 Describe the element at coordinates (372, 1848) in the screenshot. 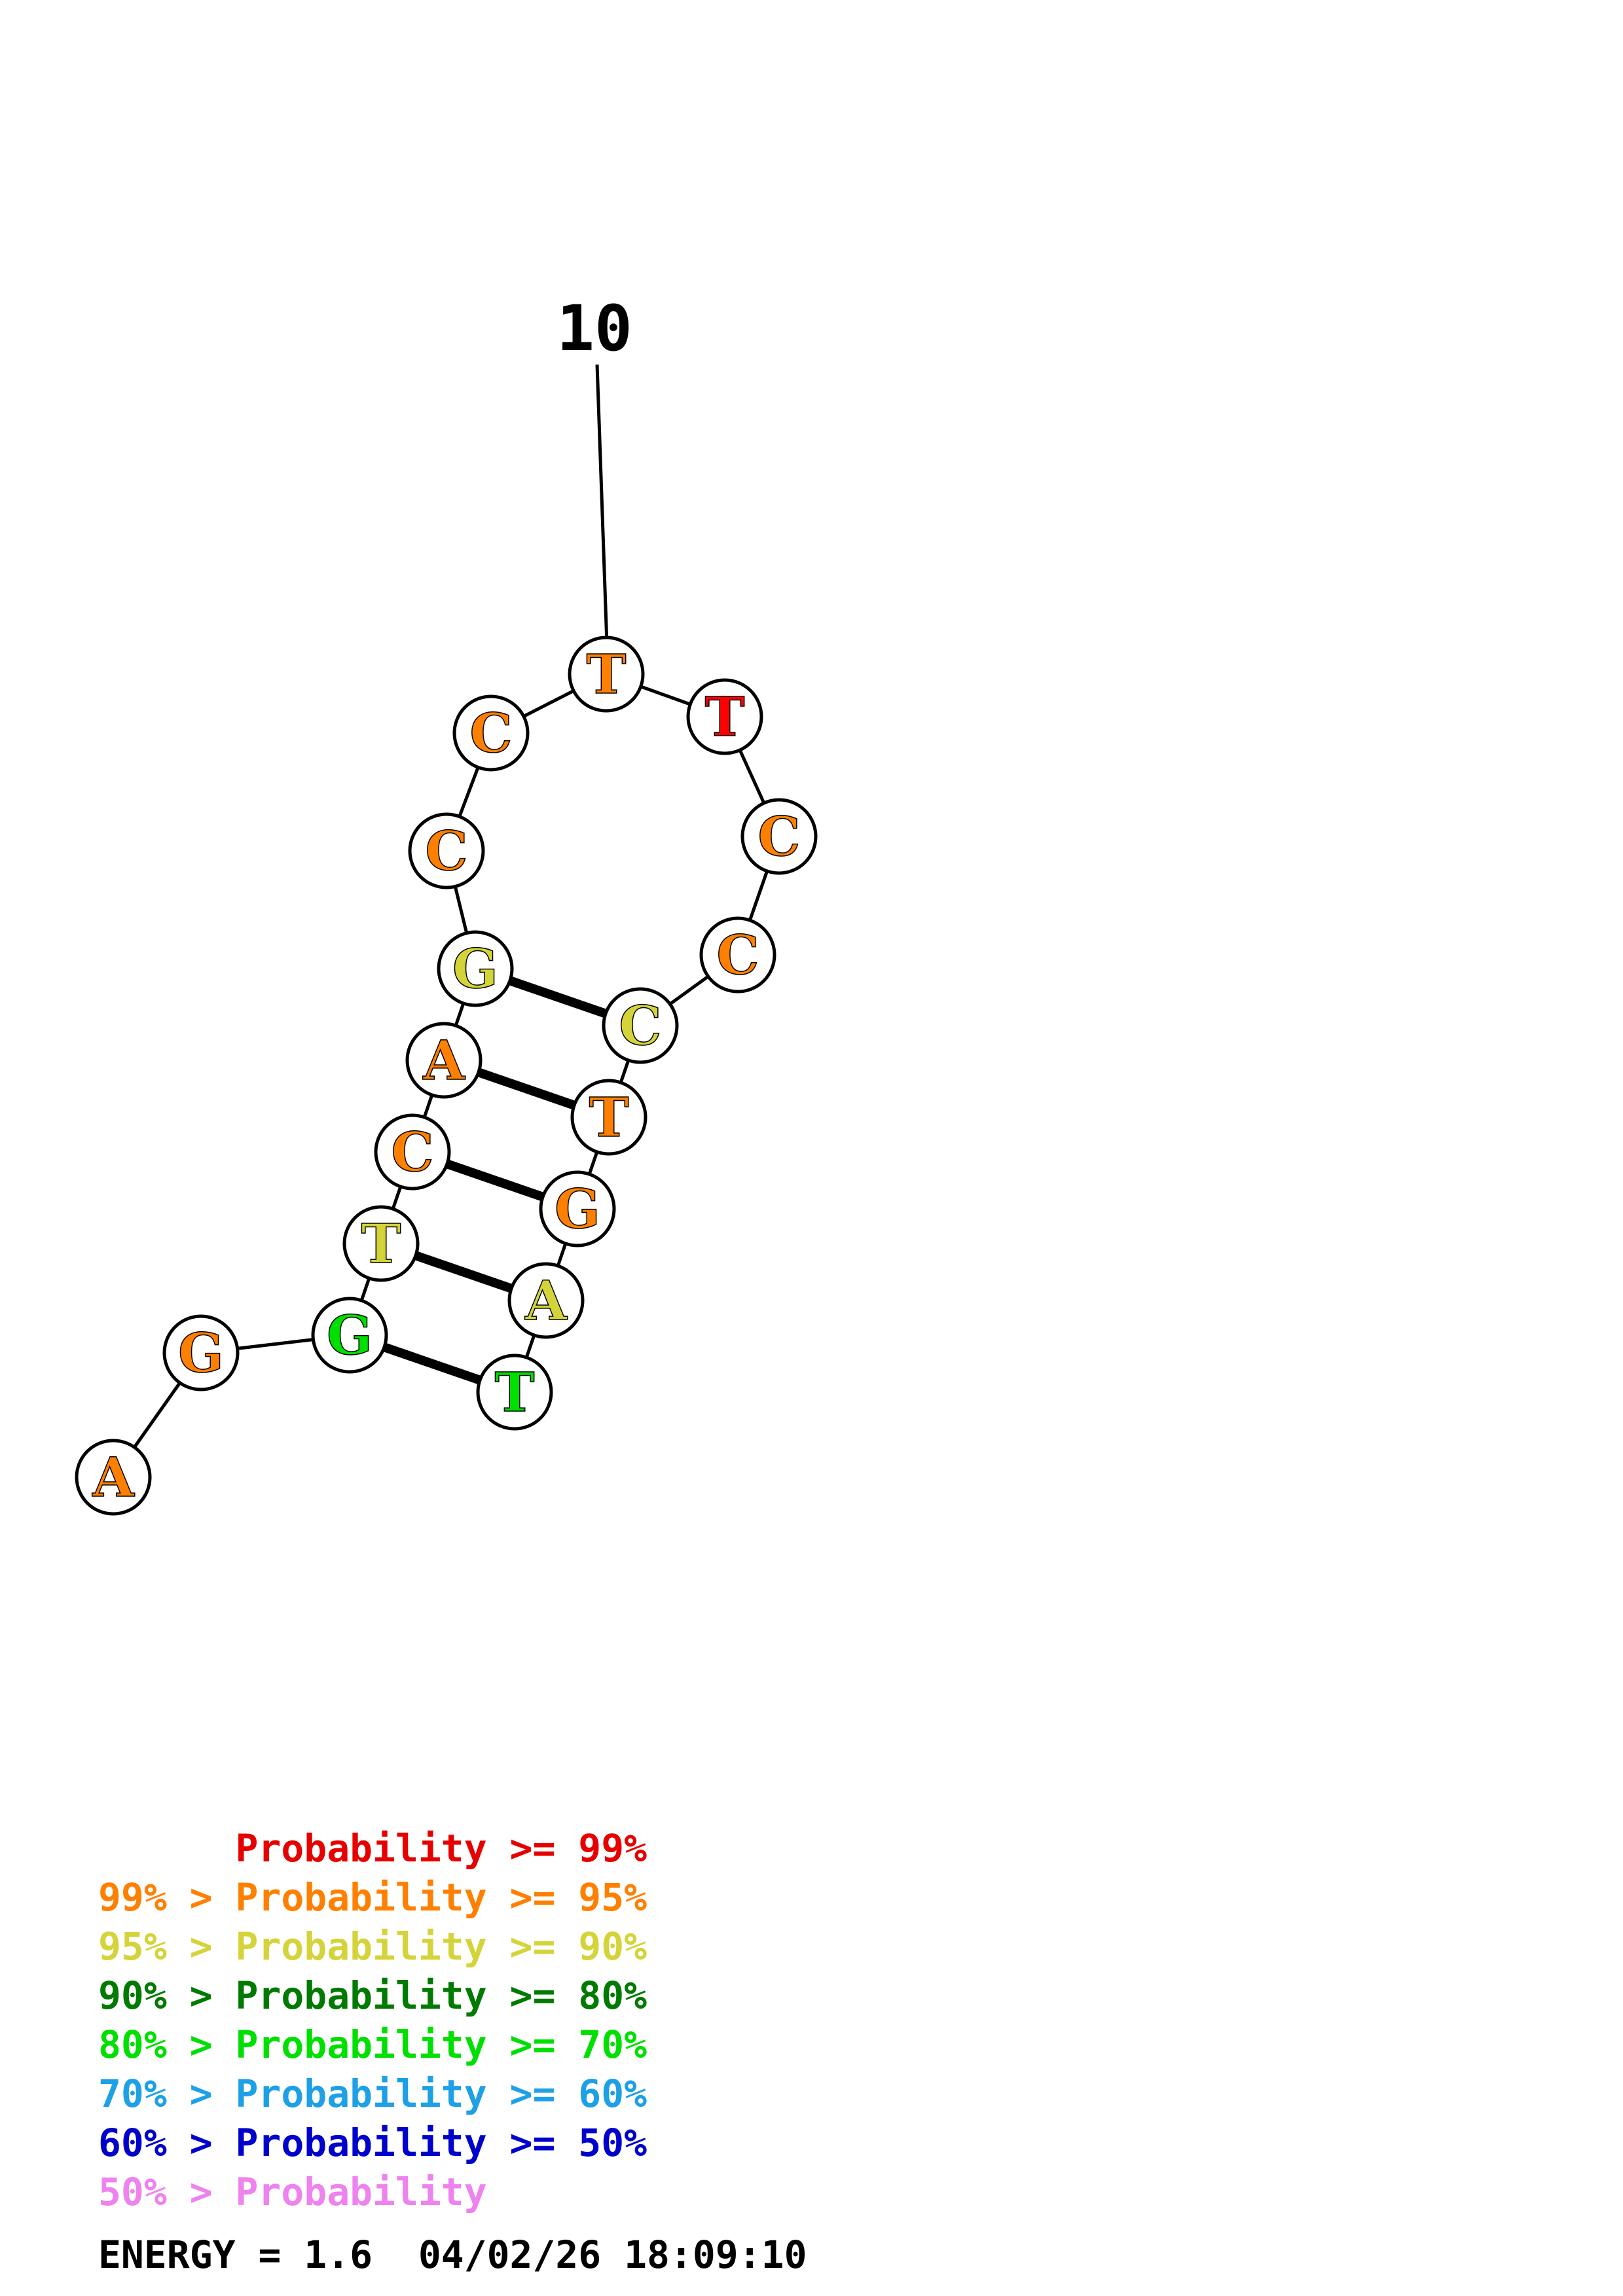

I see `legend-entry-1: Probability >= 99%` at that location.